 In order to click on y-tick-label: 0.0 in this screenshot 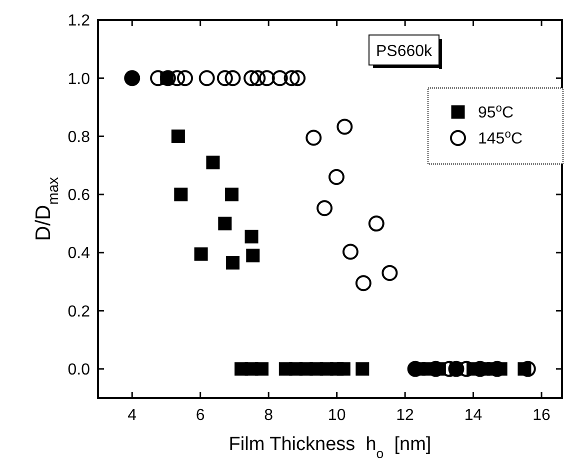, I will do `click(79, 370)`.